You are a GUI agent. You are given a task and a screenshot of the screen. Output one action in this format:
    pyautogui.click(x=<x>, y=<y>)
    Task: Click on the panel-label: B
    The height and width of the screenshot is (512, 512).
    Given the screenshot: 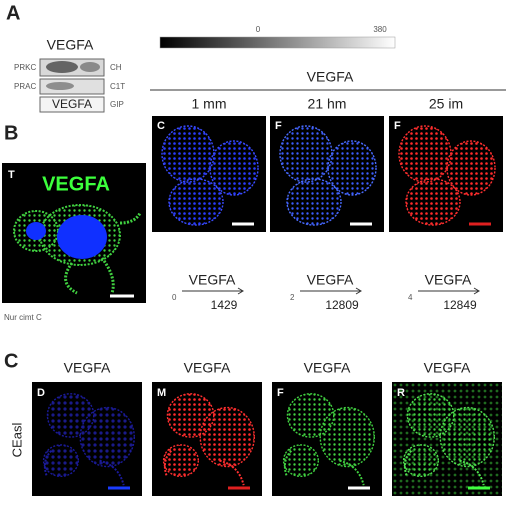 What is the action you would take?
    pyautogui.click(x=11, y=133)
    